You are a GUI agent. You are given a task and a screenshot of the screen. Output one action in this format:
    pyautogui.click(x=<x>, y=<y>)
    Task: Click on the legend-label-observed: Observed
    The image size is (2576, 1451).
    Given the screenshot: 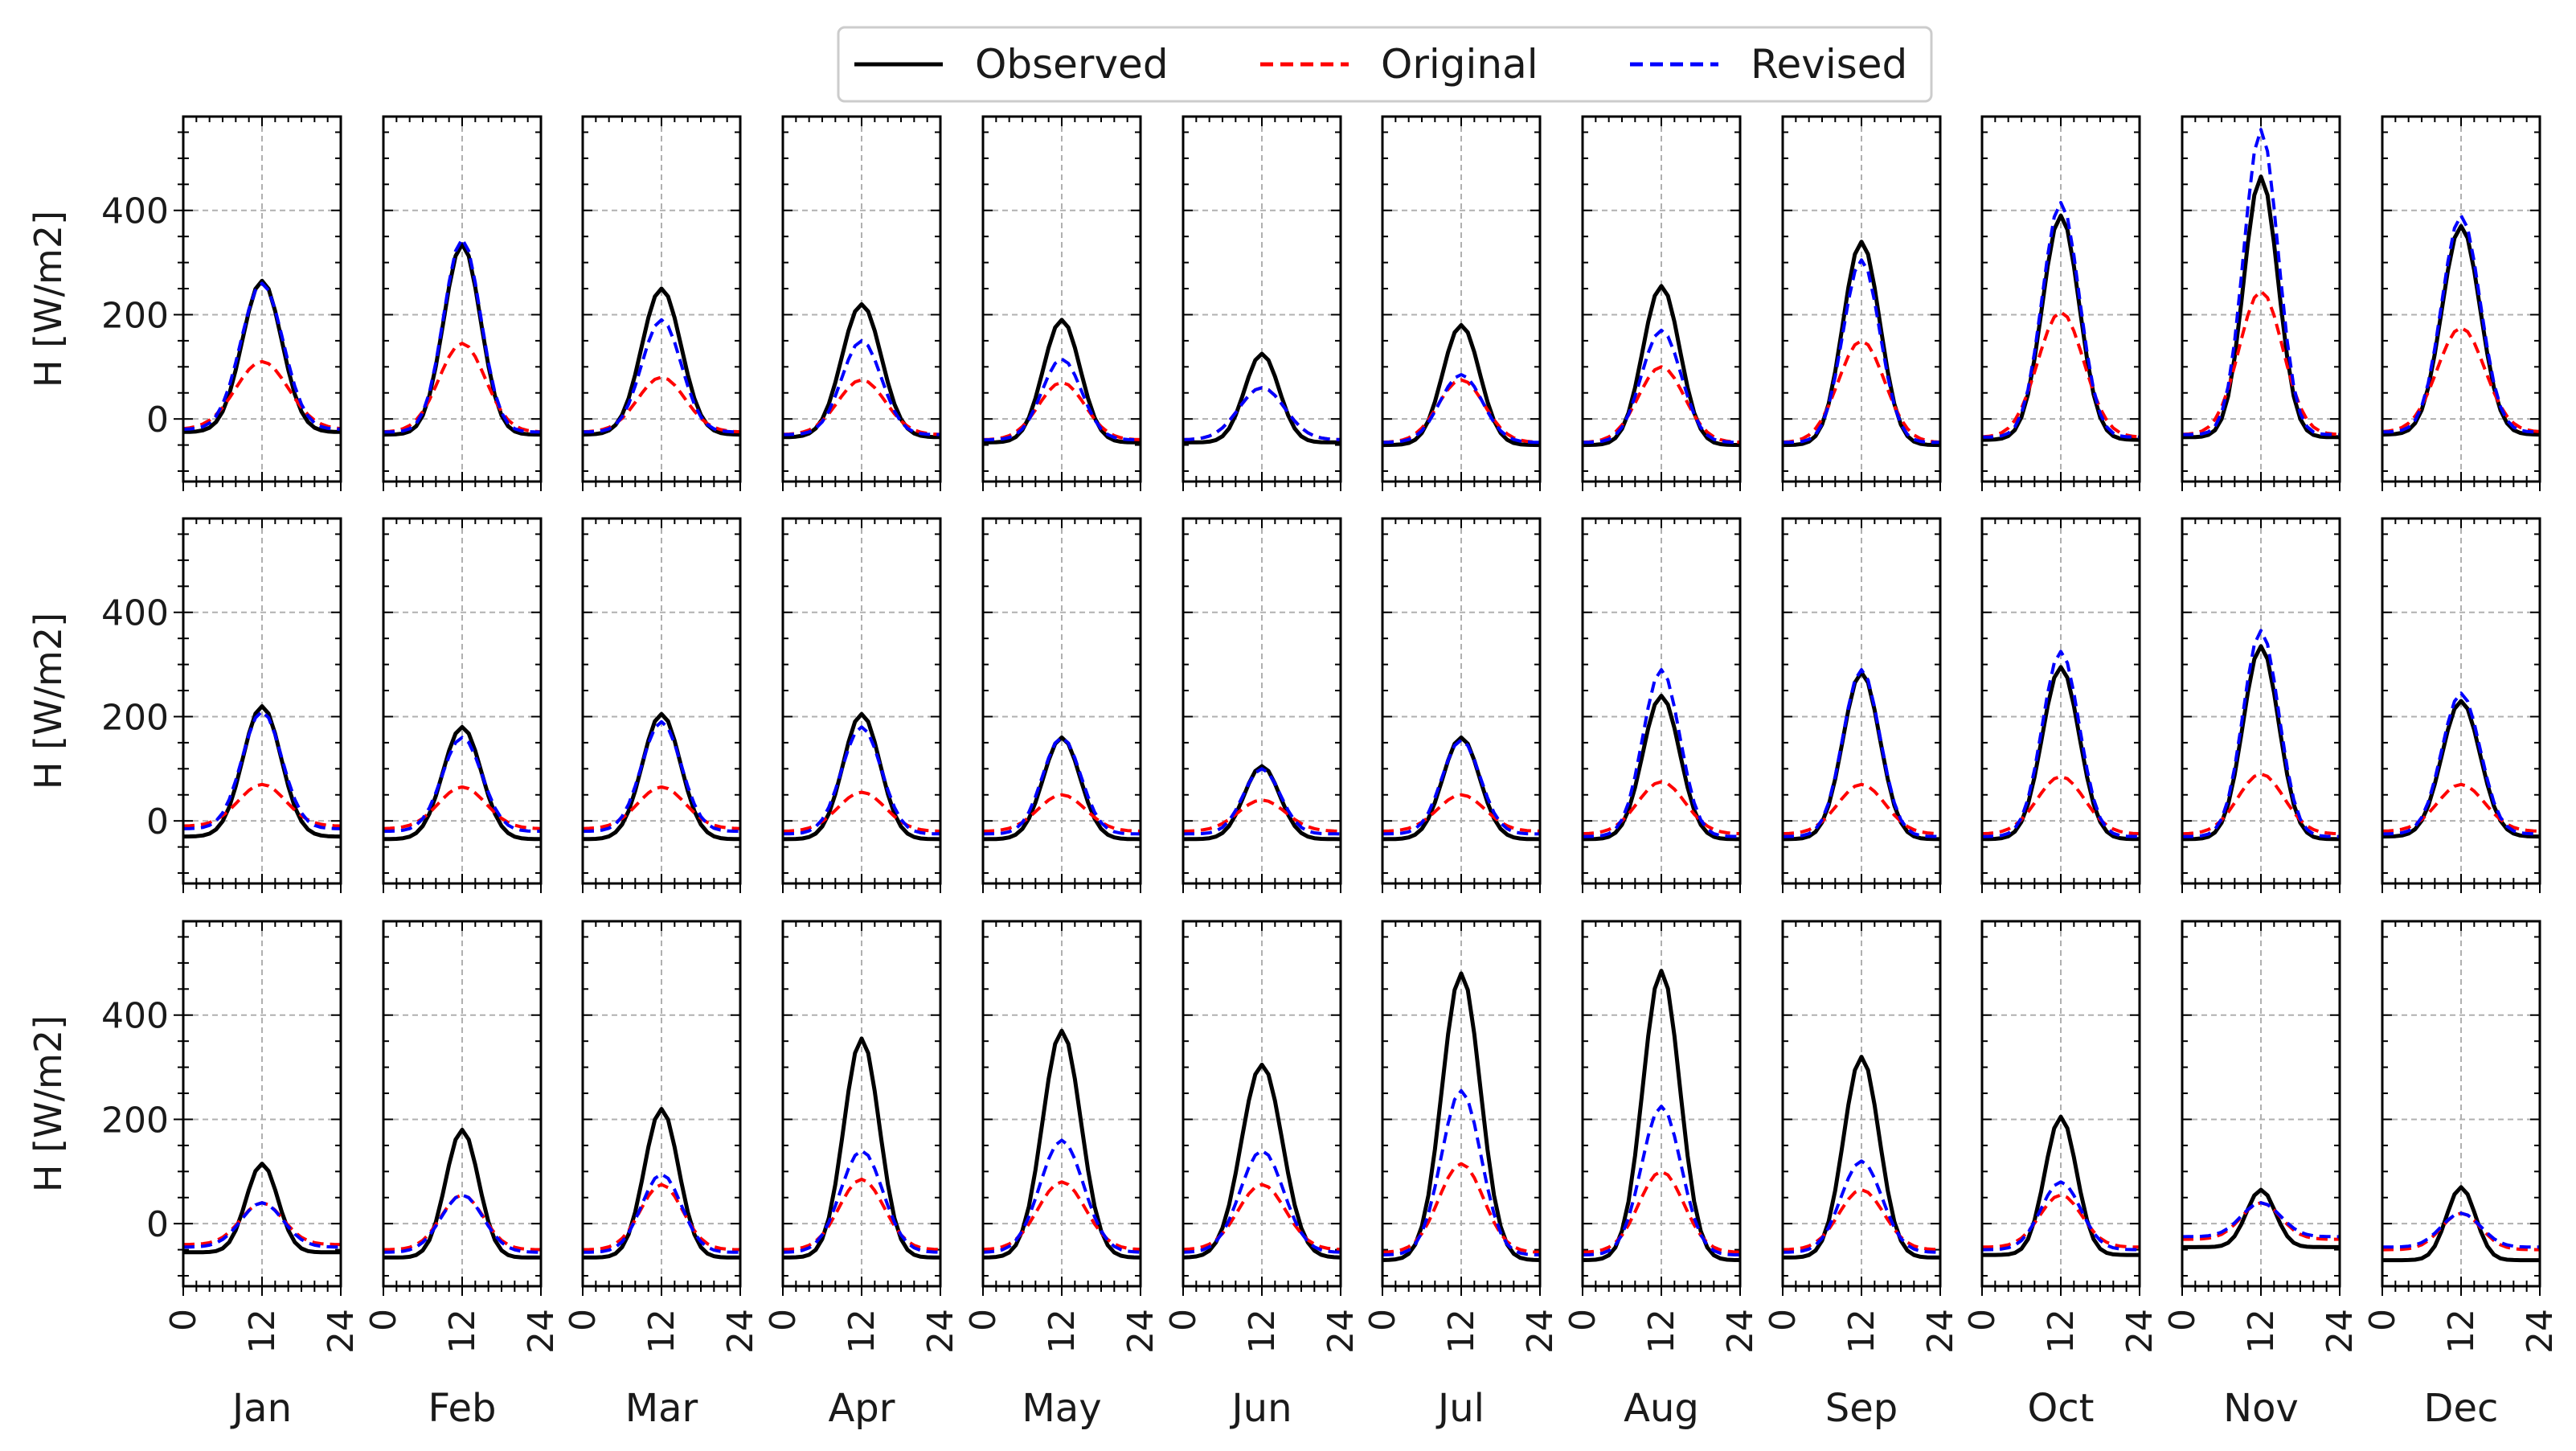 What is the action you would take?
    pyautogui.click(x=1072, y=64)
    